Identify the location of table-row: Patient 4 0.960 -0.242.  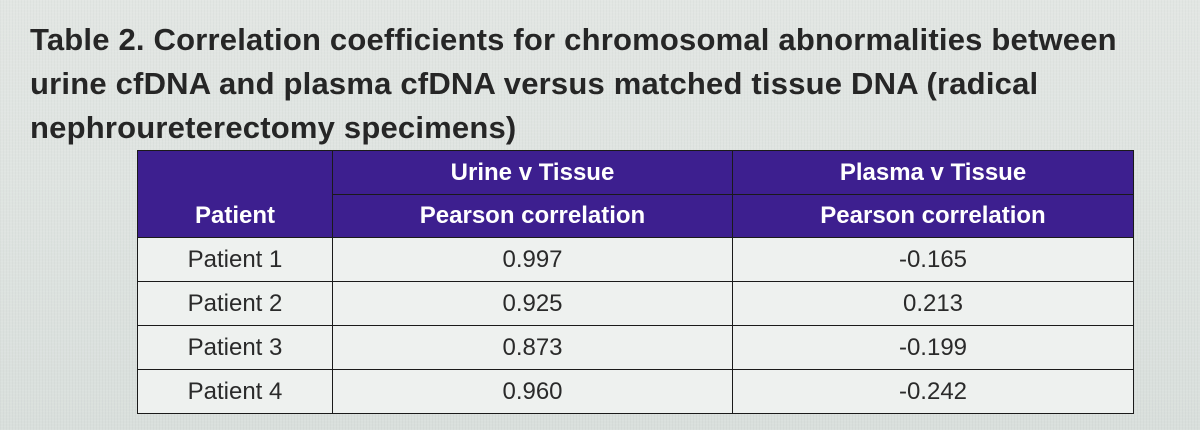
(635, 391).